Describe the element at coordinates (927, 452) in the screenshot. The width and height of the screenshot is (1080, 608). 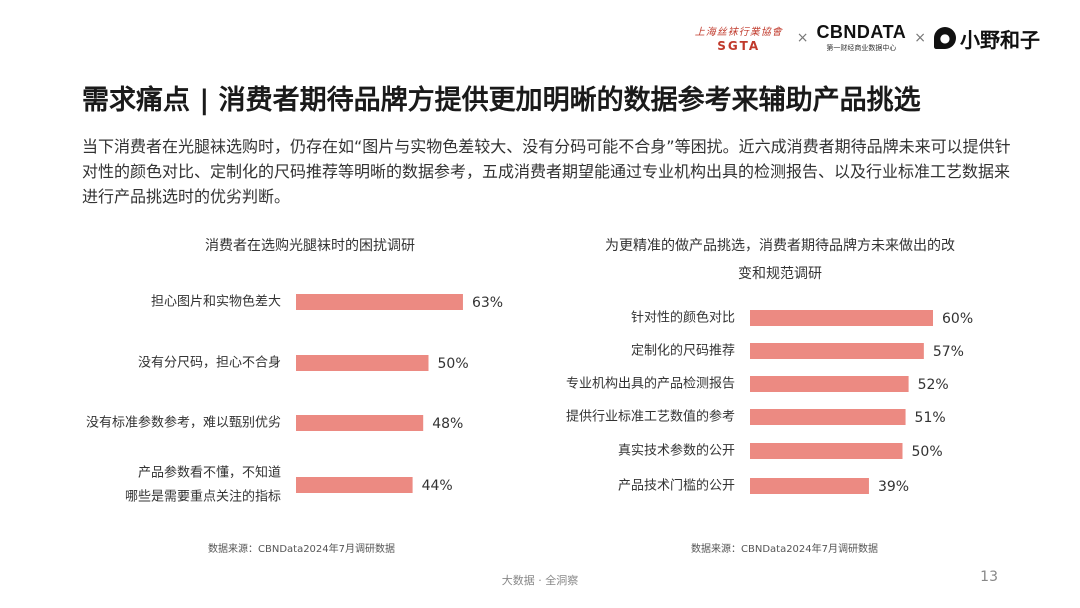
I see `right-chart-value-label: 50%` at that location.